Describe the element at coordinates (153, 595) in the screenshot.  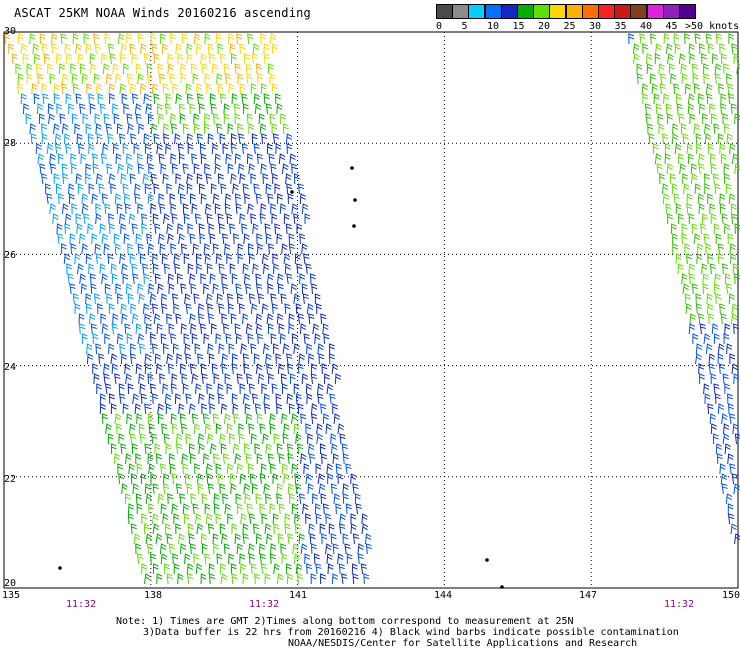
I see `lon-label: 138` at that location.